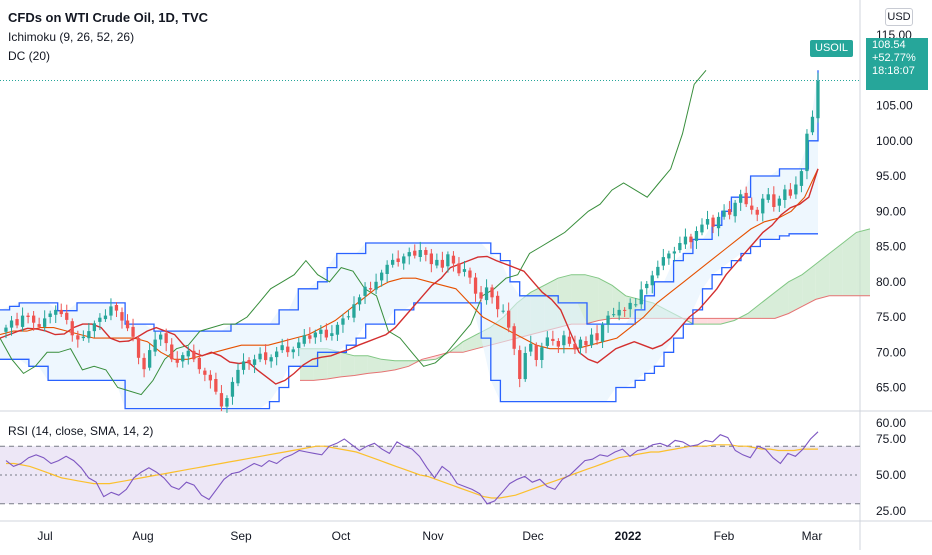  Describe the element at coordinates (628, 536) in the screenshot. I see `time-tick-label: 2022` at that location.